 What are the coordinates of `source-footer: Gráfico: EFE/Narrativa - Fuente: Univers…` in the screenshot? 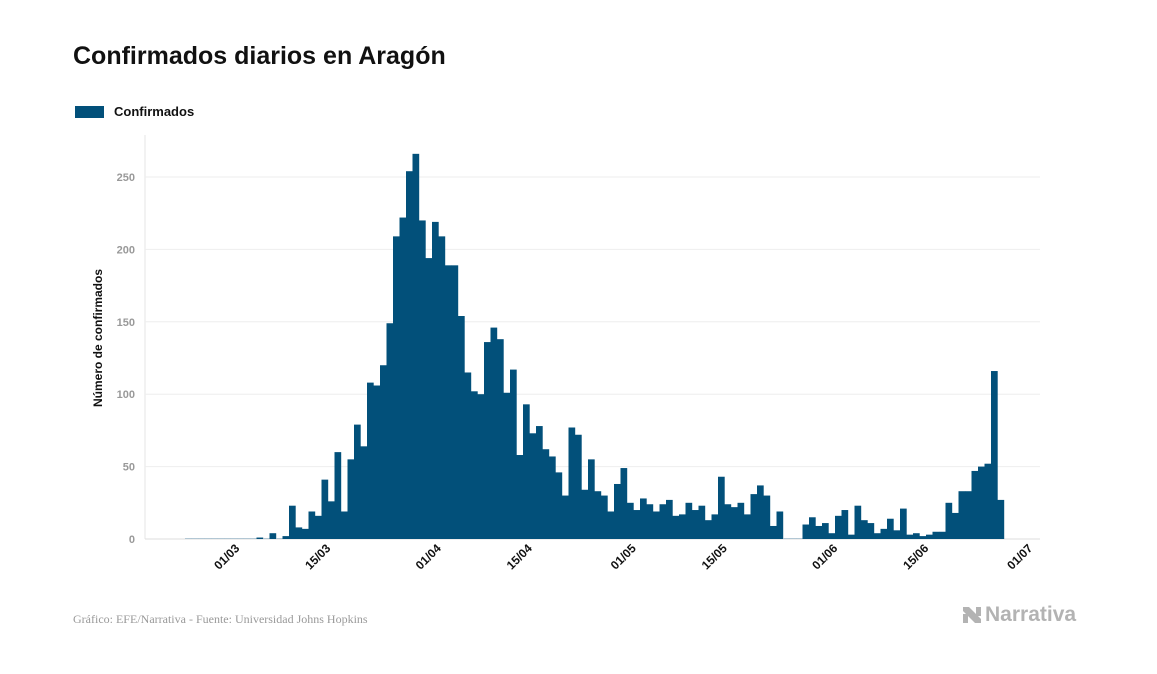 It's located at (220, 619).